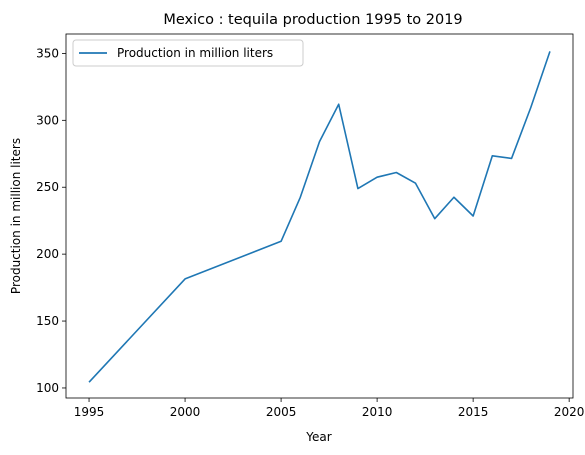 The width and height of the screenshot is (585, 455). I want to click on legend-box, so click(188, 53).